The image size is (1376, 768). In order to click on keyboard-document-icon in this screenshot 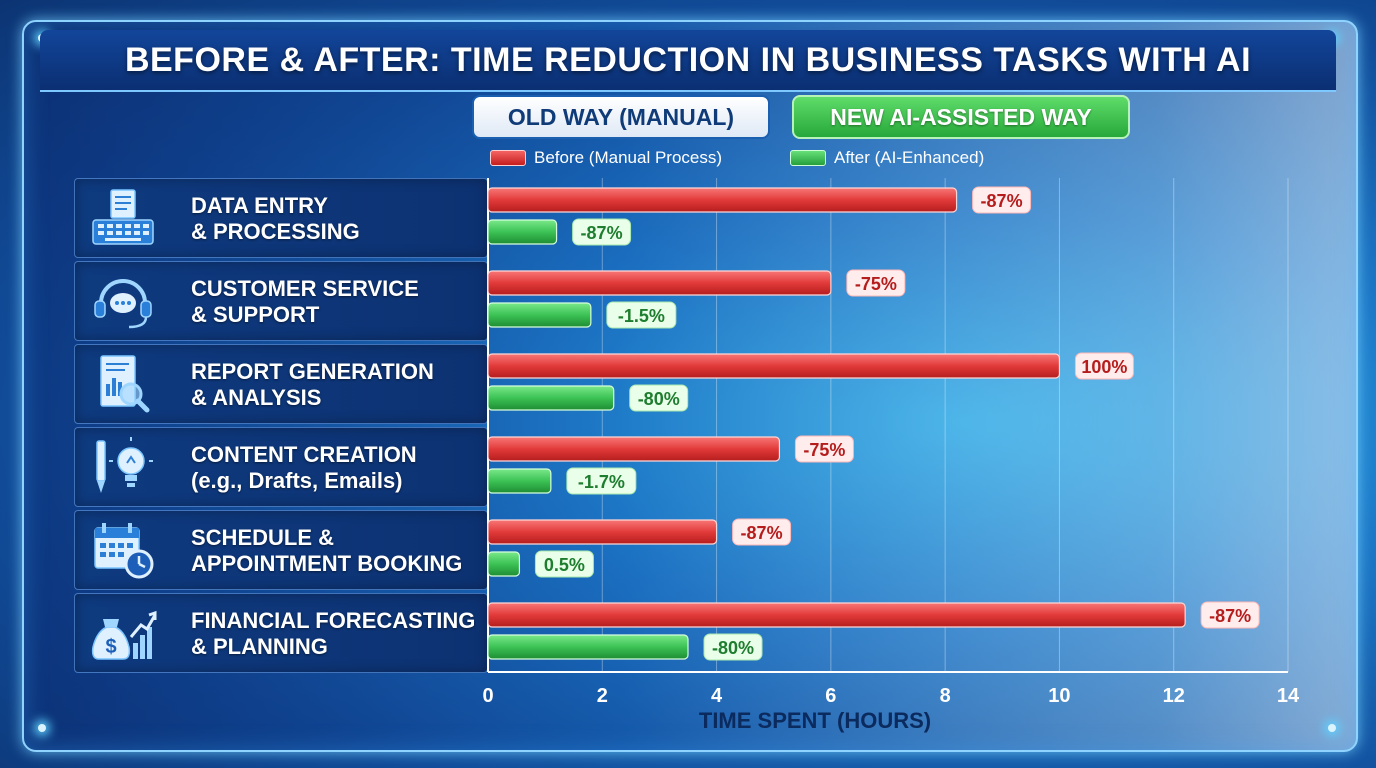, I will do `click(123, 217)`.